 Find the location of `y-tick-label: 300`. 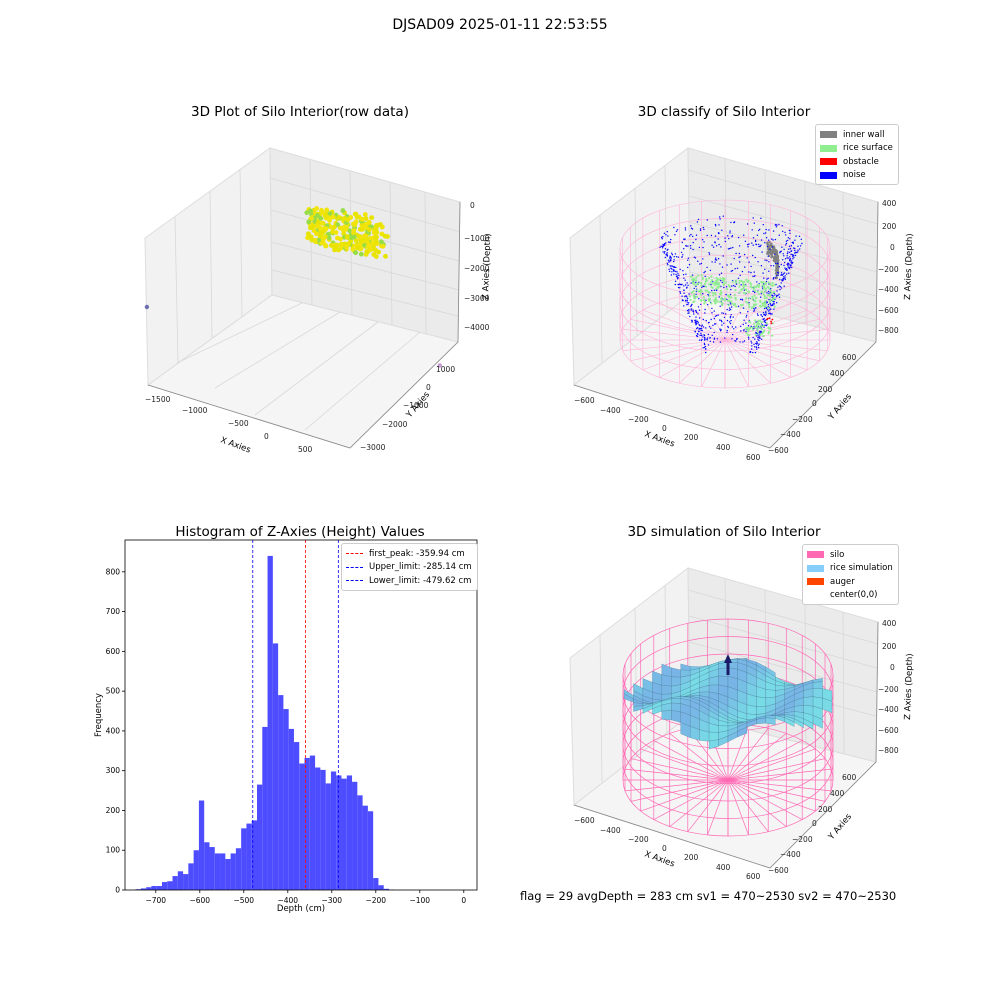

y-tick-label: 300 is located at coordinates (113, 770).